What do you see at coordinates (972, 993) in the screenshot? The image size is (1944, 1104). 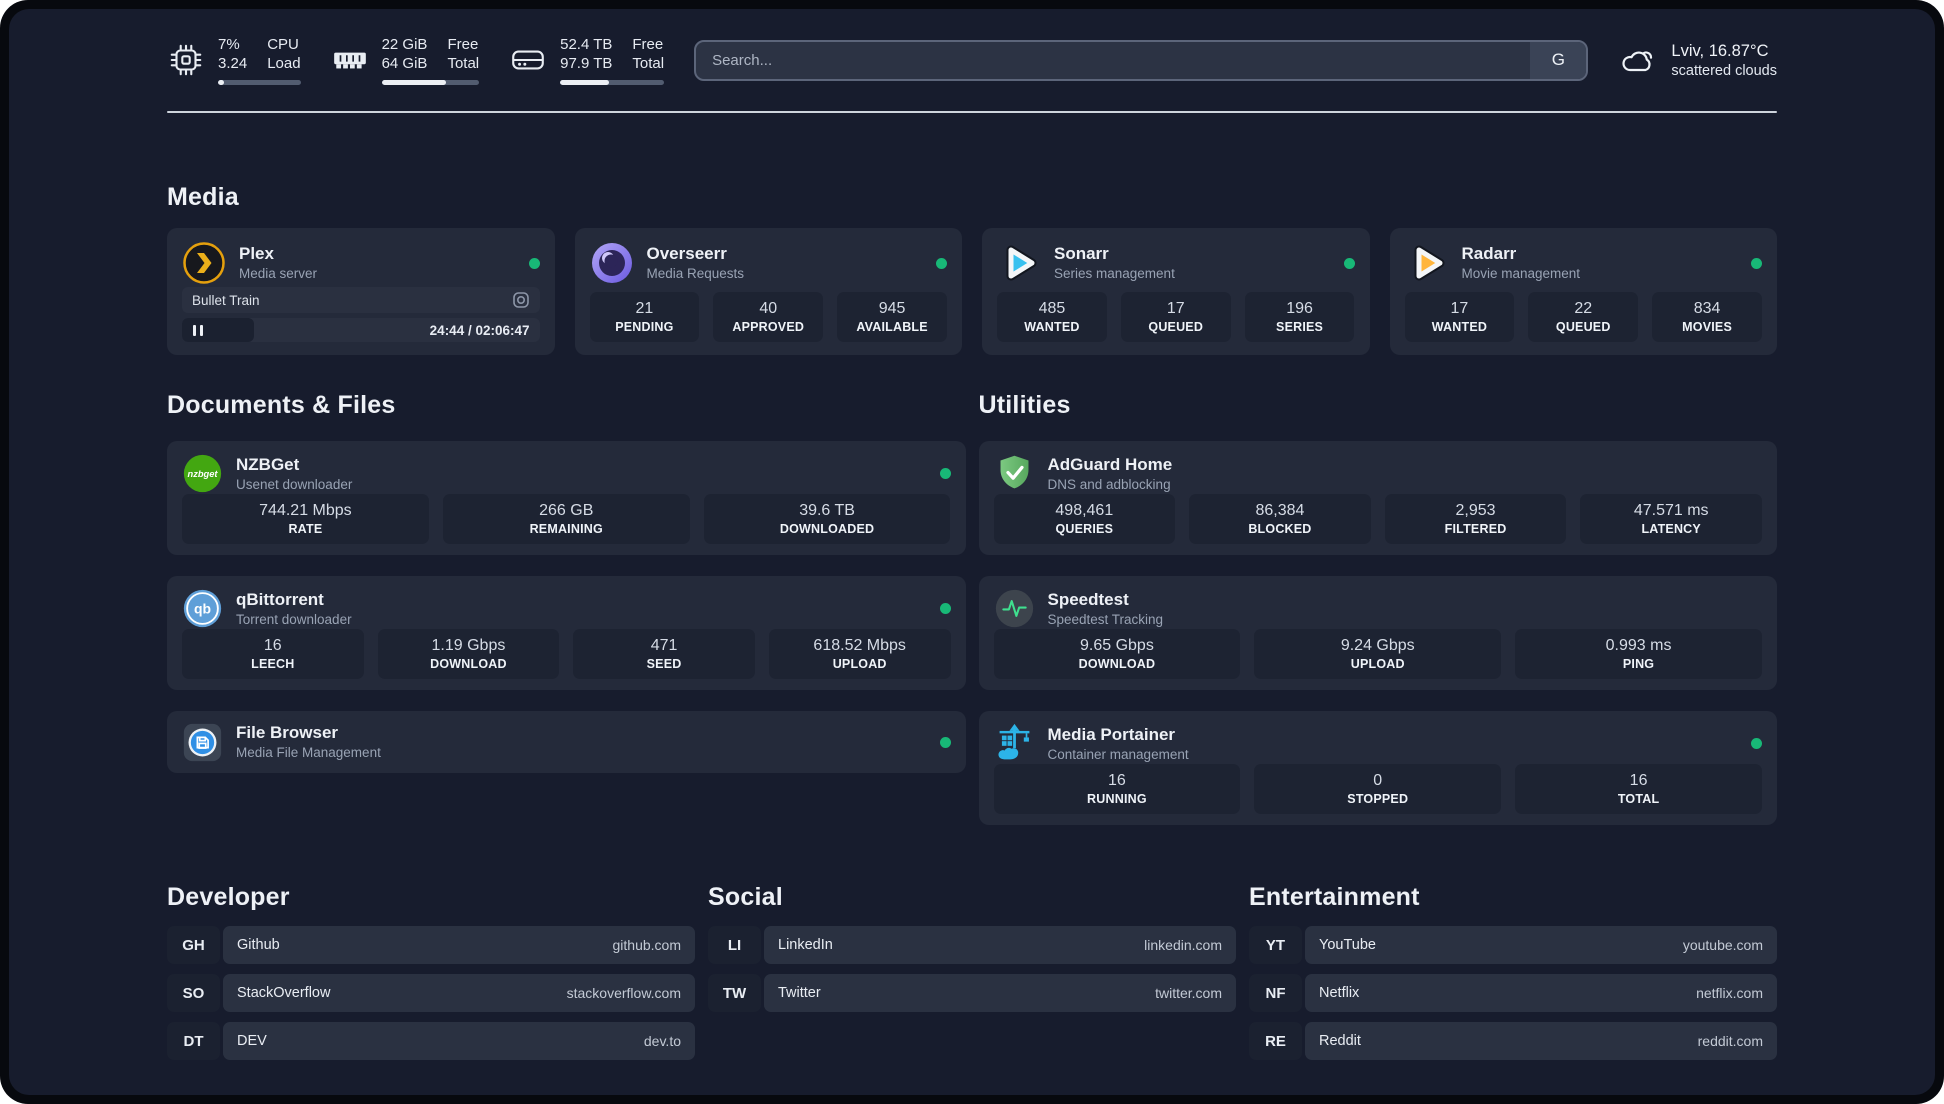 I see `link-row-twitter: TW Twitter twitter.com` at bounding box center [972, 993].